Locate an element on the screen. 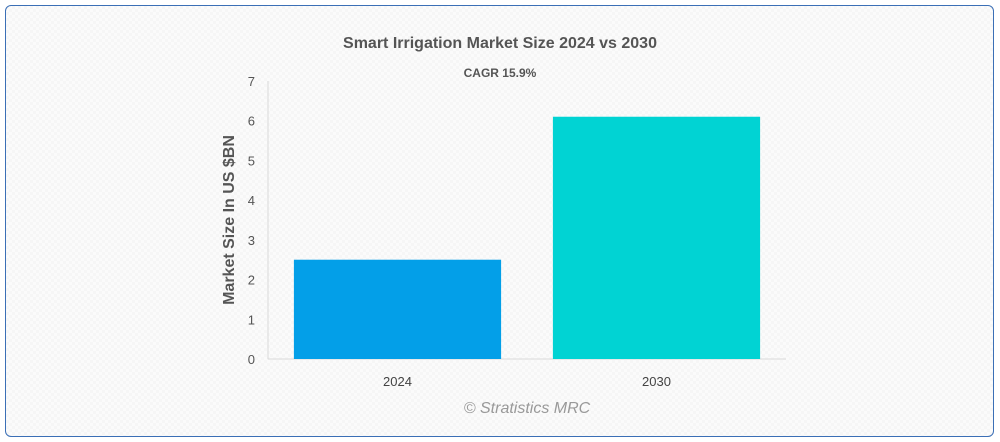  y-tick-label: 6 is located at coordinates (251, 121).